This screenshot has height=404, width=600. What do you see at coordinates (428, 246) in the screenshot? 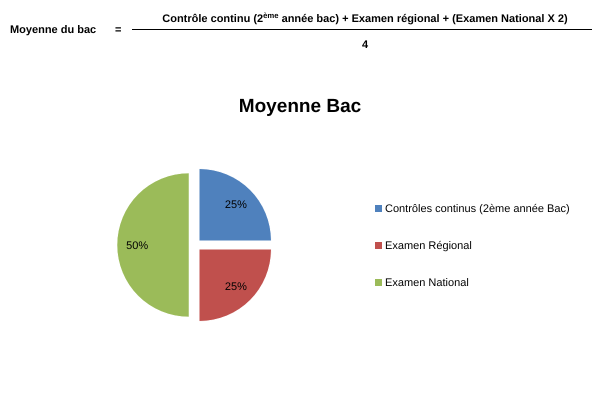
I see `legend-label: Examen Régional` at bounding box center [428, 246].